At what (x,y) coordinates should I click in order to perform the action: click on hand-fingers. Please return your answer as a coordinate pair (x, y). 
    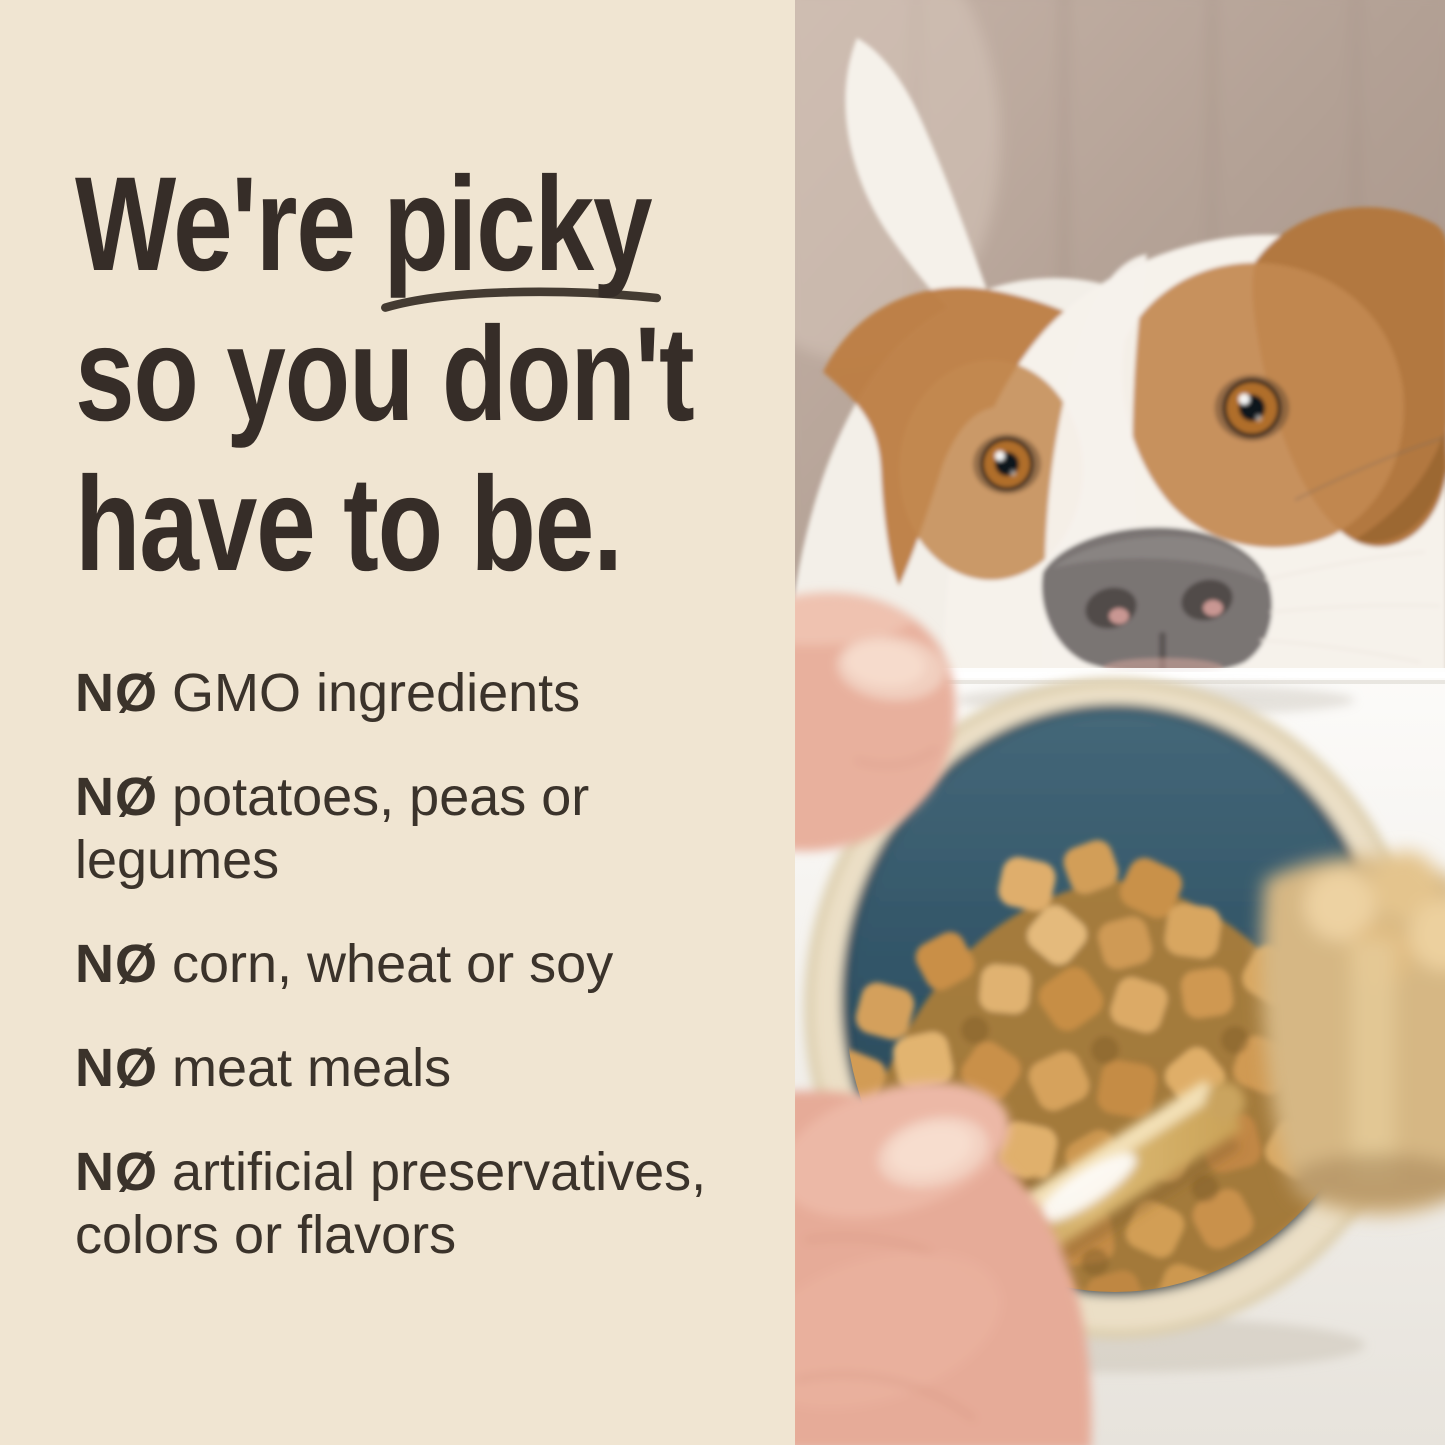
    Looking at the image, I should click on (943, 1263).